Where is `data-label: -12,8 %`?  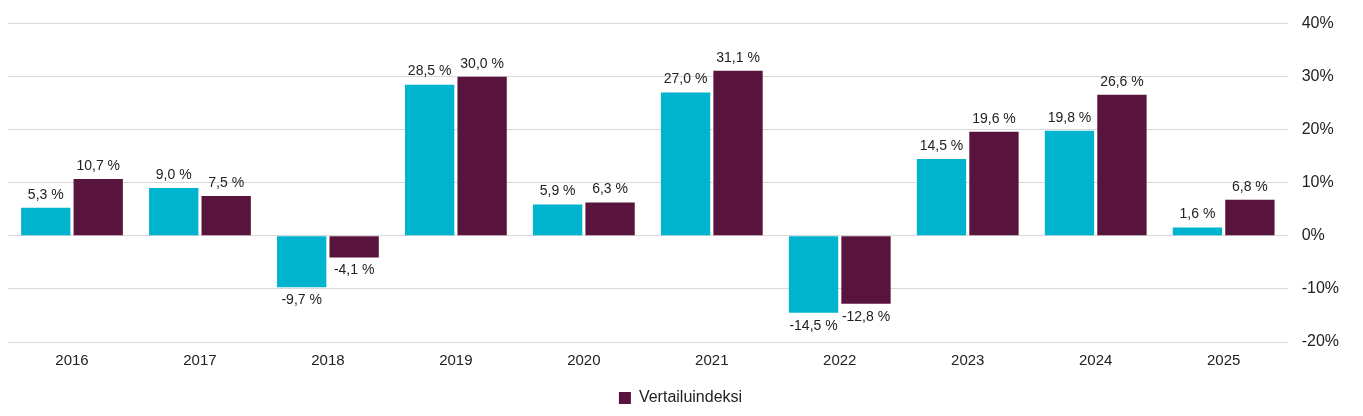
data-label: -12,8 % is located at coordinates (866, 315).